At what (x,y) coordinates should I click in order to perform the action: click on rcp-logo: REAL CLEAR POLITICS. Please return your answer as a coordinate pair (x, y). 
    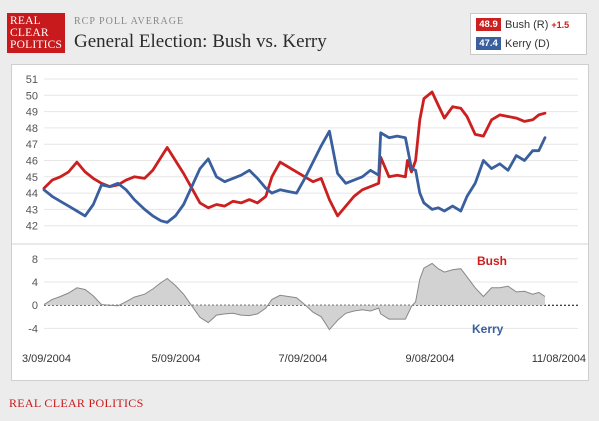
    Looking at the image, I should click on (36, 33).